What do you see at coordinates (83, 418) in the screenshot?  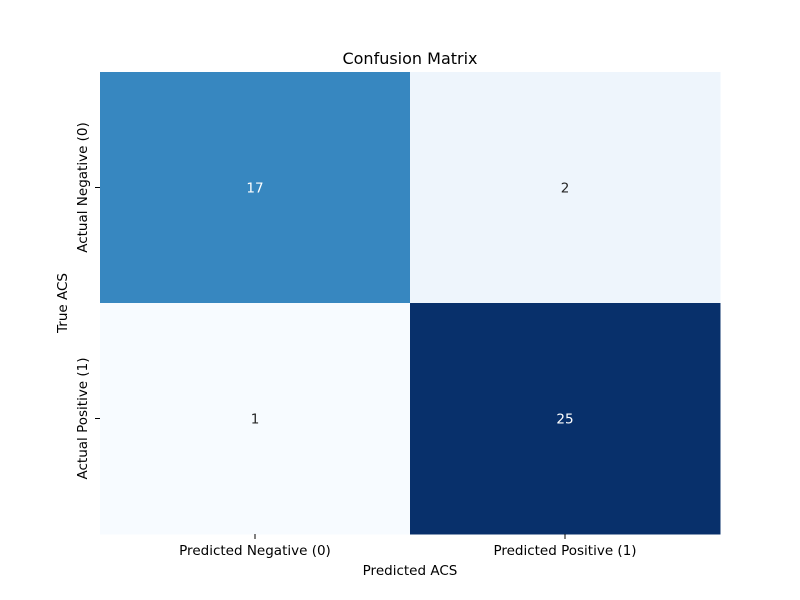 I see `y-tick-label: Actual Positive (1)` at bounding box center [83, 418].